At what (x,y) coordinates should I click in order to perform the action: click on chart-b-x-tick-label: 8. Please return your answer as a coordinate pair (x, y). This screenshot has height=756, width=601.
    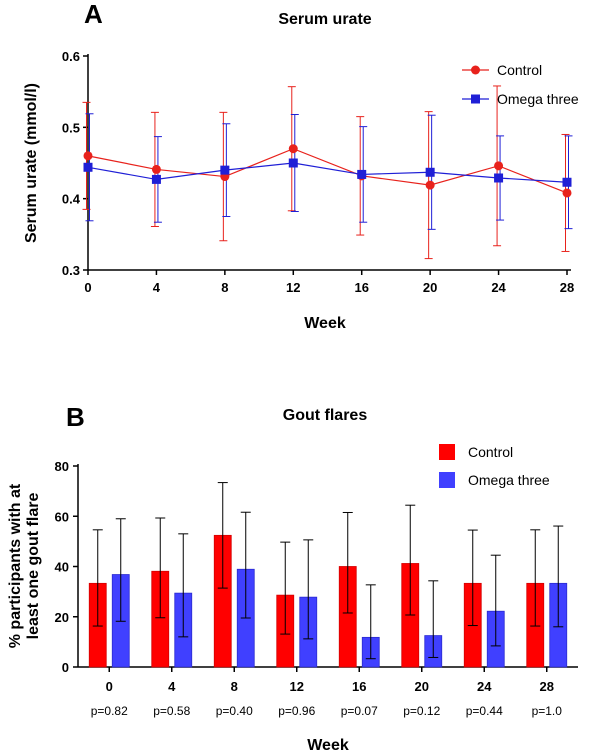
    Looking at the image, I should click on (234, 686).